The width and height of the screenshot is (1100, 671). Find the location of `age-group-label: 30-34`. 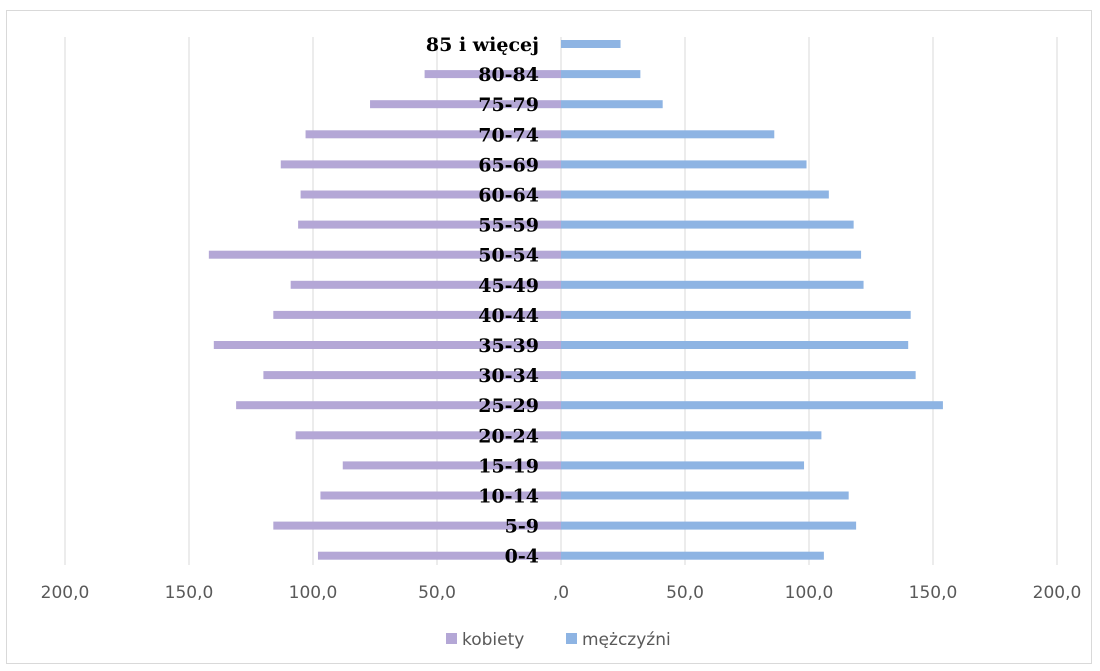

age-group-label: 30-34 is located at coordinates (508, 376).